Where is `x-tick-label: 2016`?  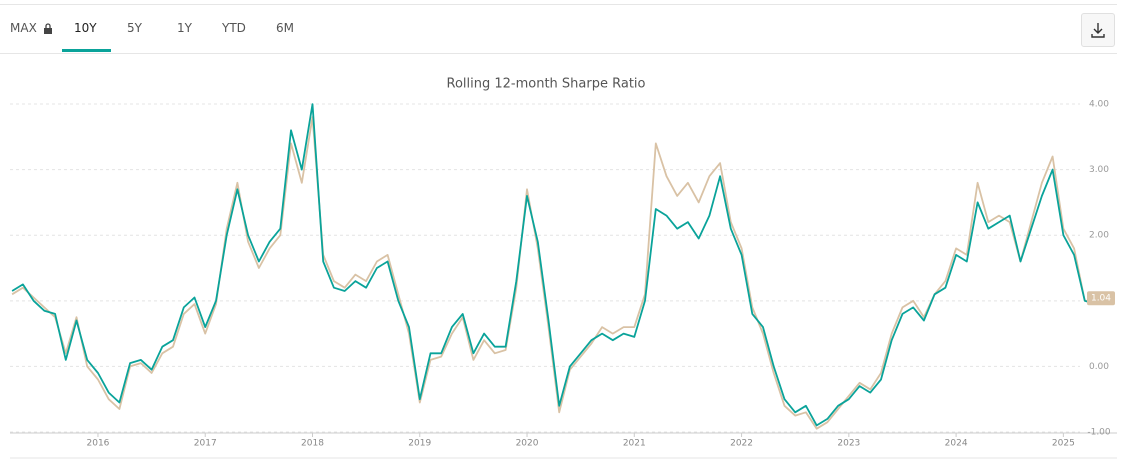 x-tick-label: 2016 is located at coordinates (98, 444).